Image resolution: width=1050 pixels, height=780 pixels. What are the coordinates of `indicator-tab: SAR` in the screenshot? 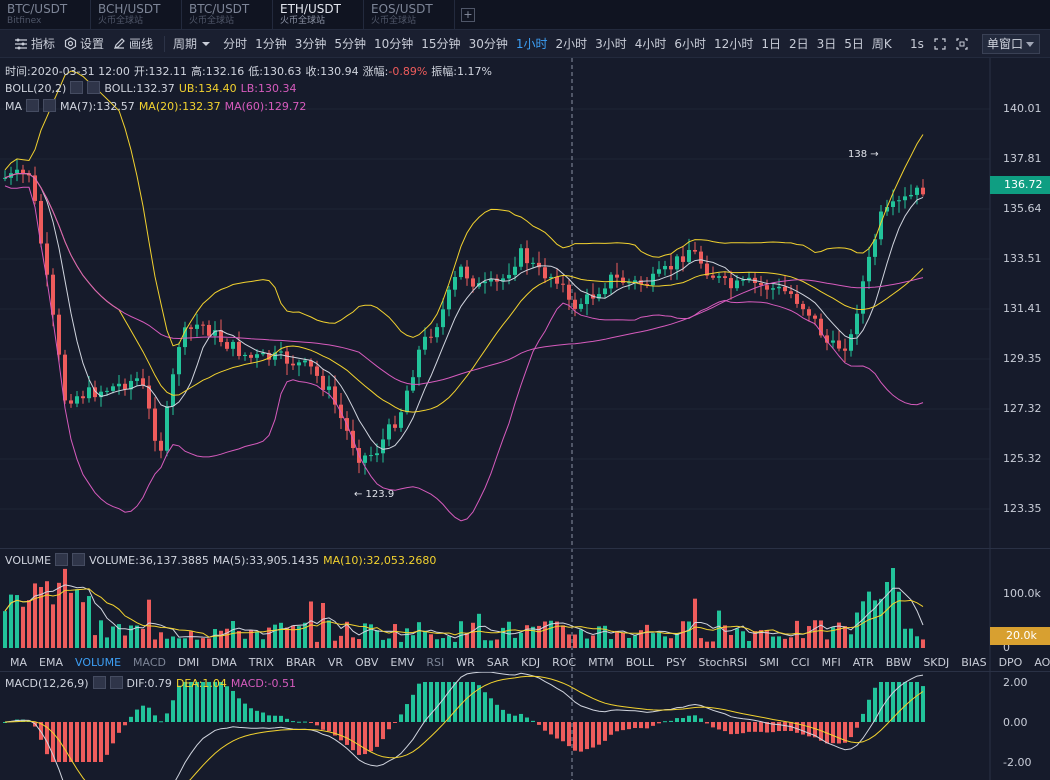 It's located at (498, 662).